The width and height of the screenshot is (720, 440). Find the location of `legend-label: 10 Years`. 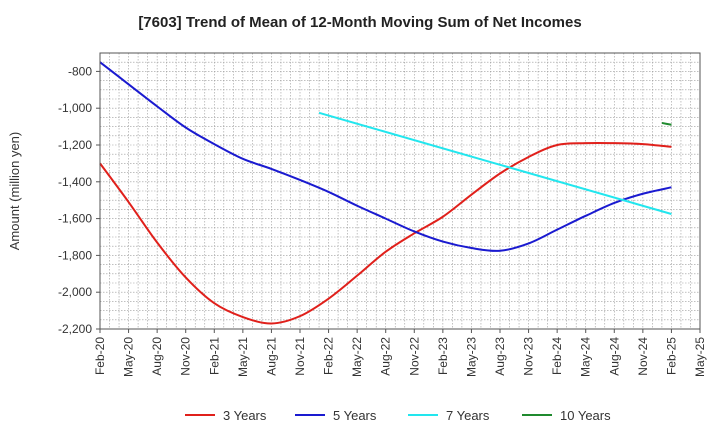

legend-label: 10 Years is located at coordinates (585, 415).